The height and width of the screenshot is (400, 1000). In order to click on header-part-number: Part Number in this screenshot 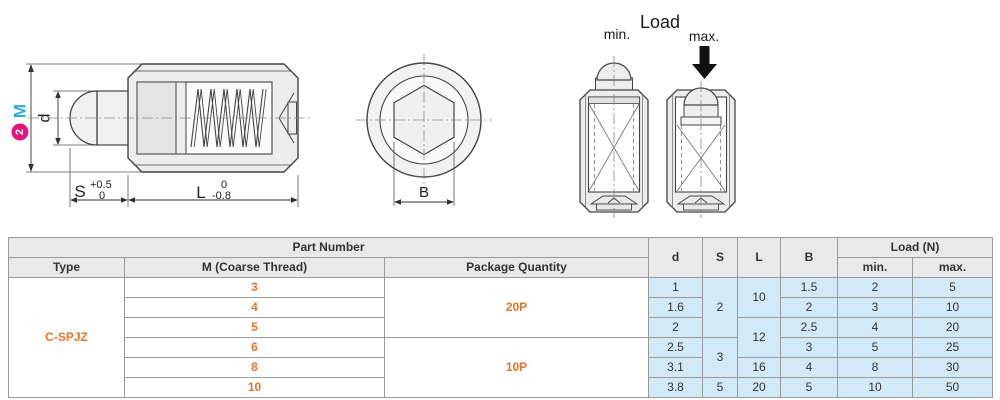, I will do `click(328, 247)`.